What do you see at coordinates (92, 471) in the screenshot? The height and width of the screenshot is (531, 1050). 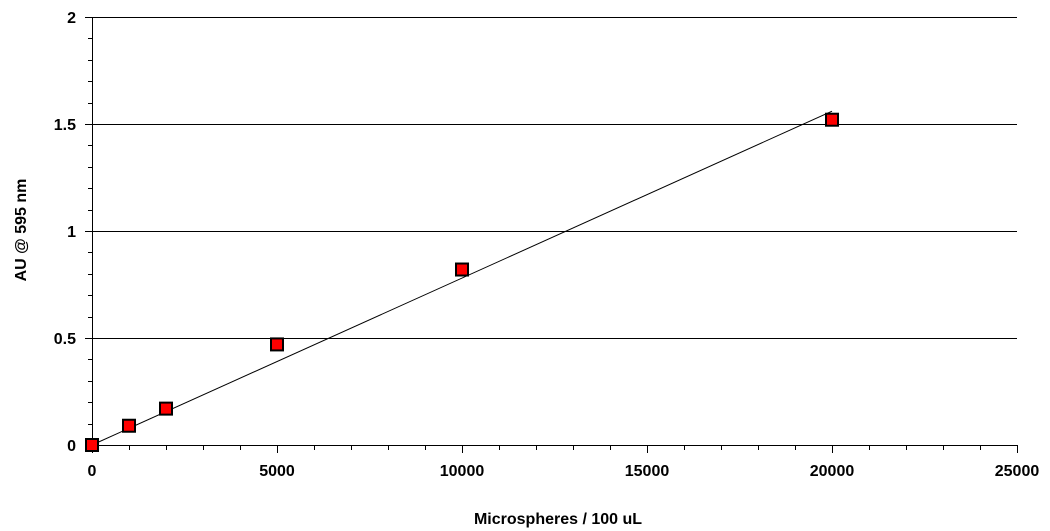 I see `x-tick-label-0: 0` at bounding box center [92, 471].